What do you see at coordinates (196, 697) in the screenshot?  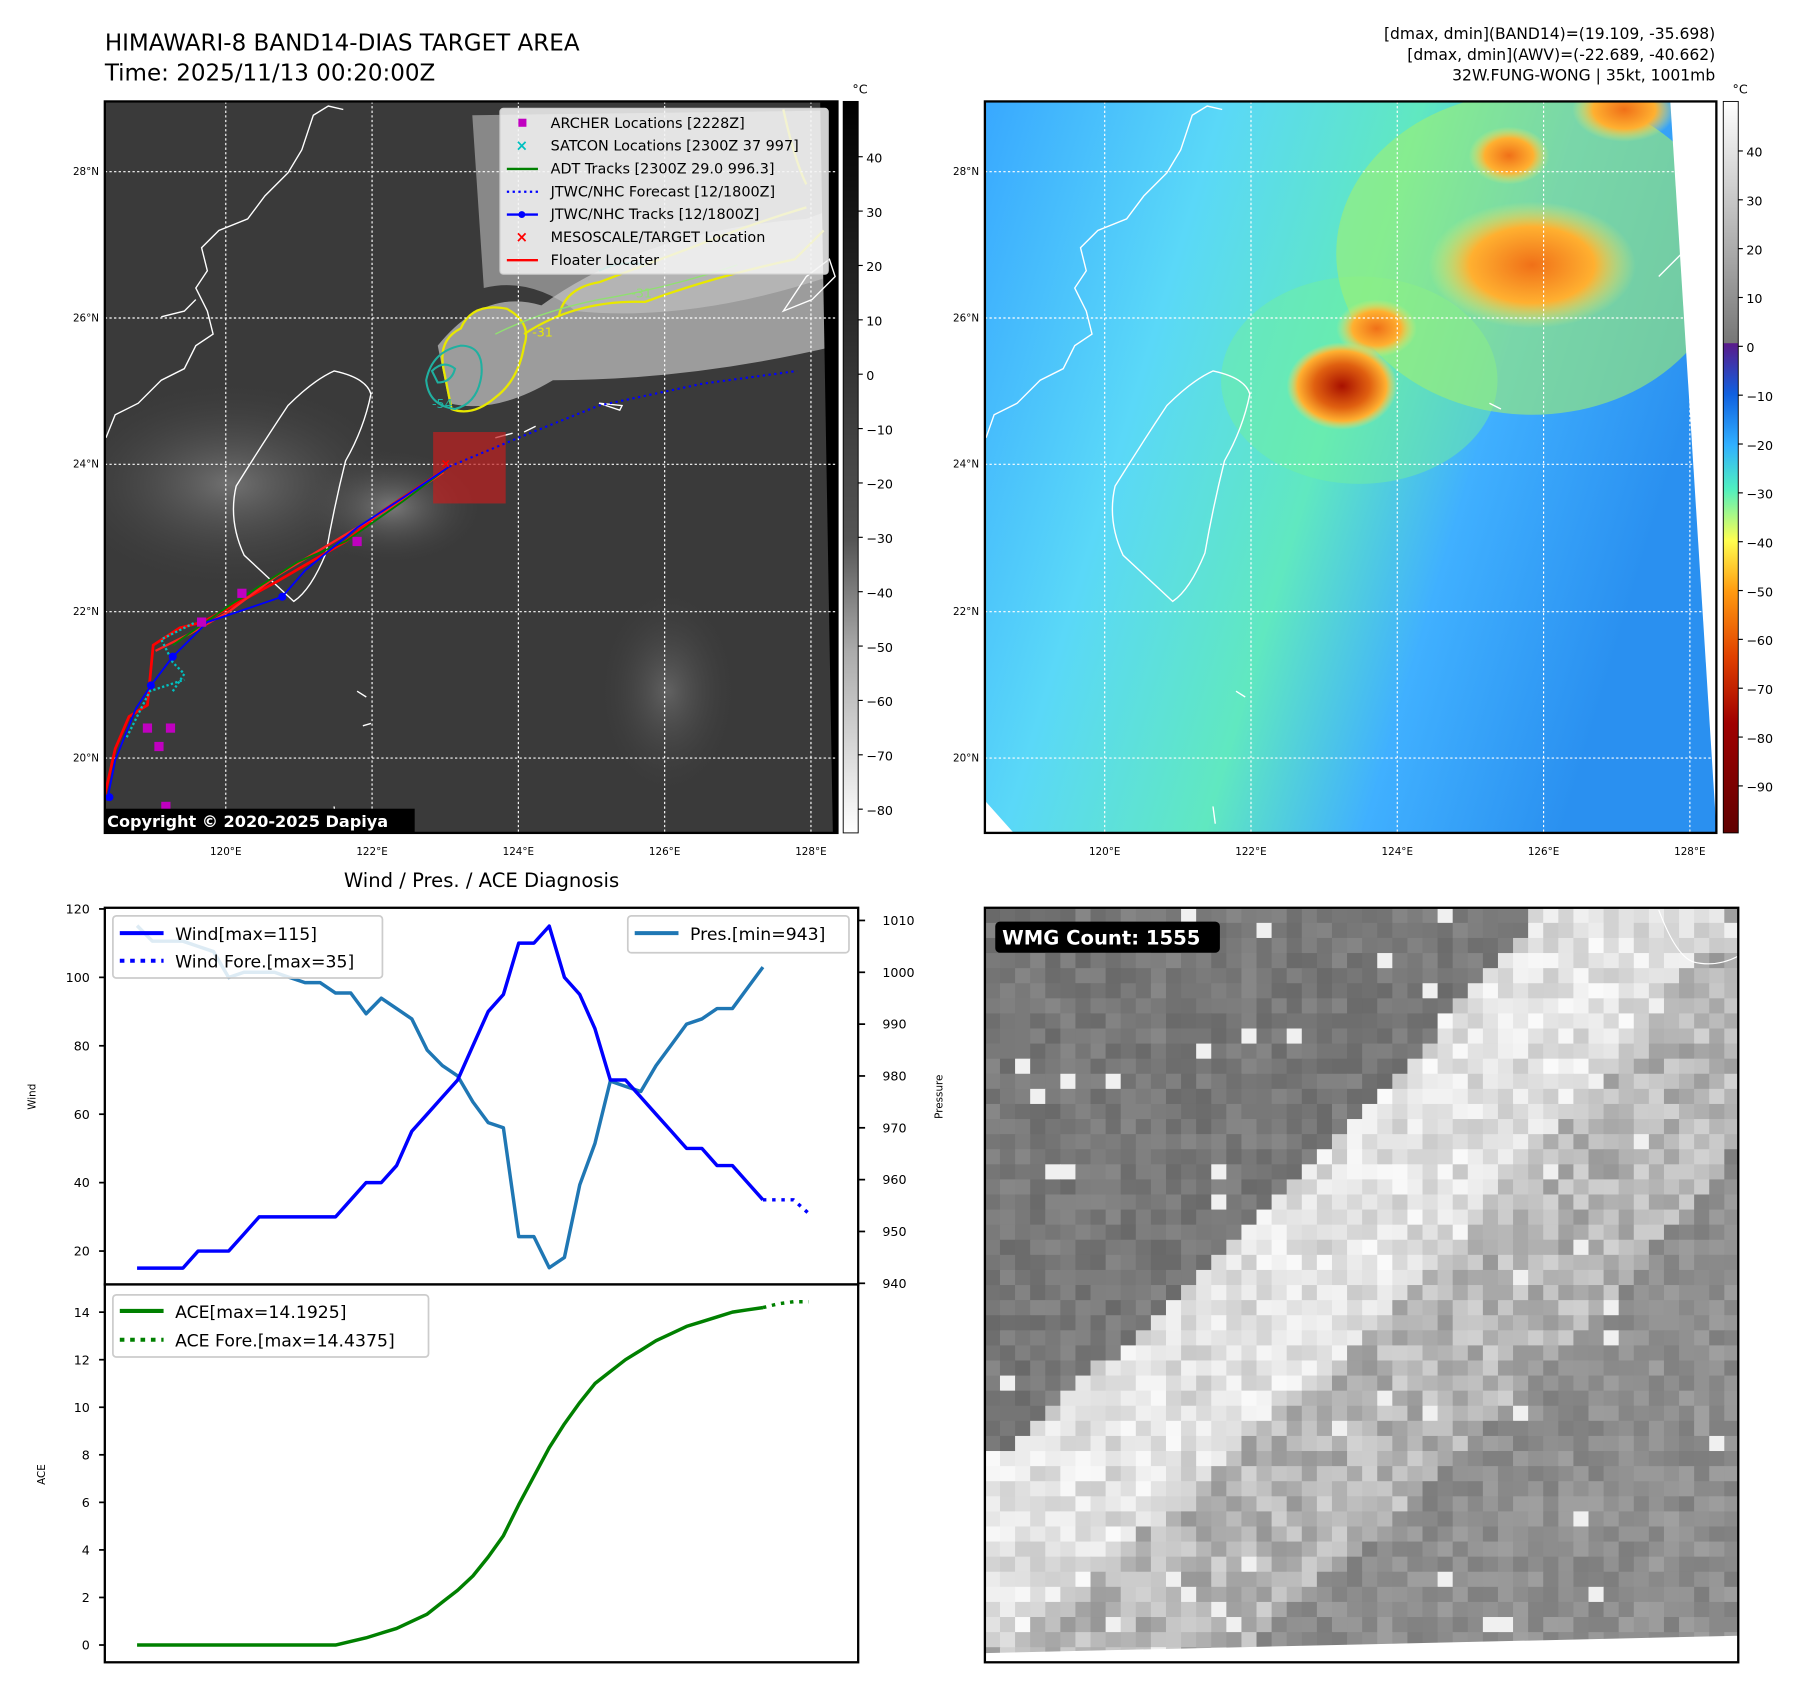 I see `jtwc-track-points` at bounding box center [196, 697].